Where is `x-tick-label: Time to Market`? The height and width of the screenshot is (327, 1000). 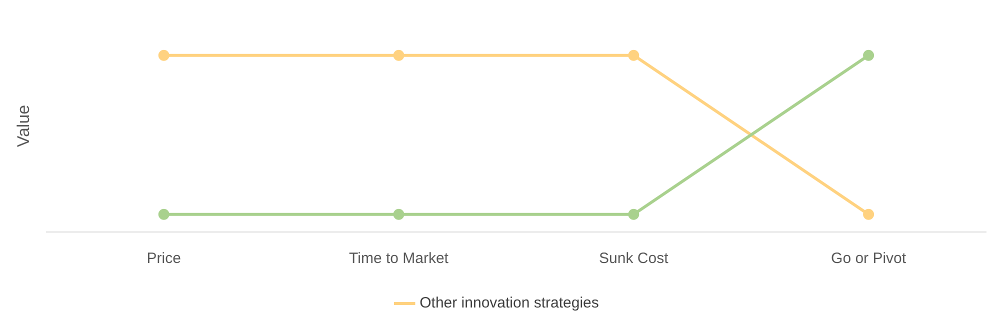 x-tick-label: Time to Market is located at coordinates (399, 259).